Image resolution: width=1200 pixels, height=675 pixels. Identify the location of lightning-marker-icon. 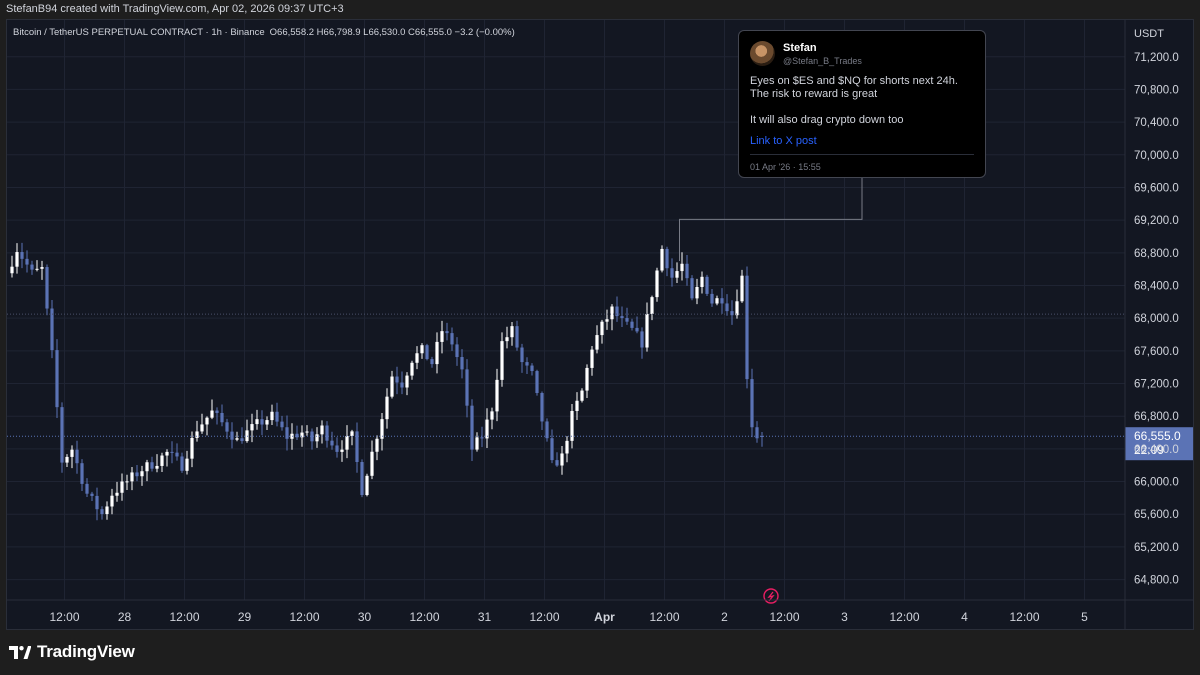
(771, 596).